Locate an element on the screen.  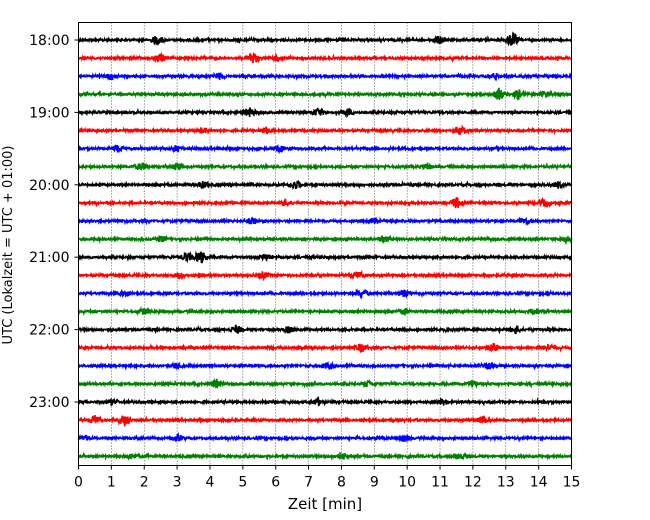
x-tick-label: 14 is located at coordinates (539, 483).